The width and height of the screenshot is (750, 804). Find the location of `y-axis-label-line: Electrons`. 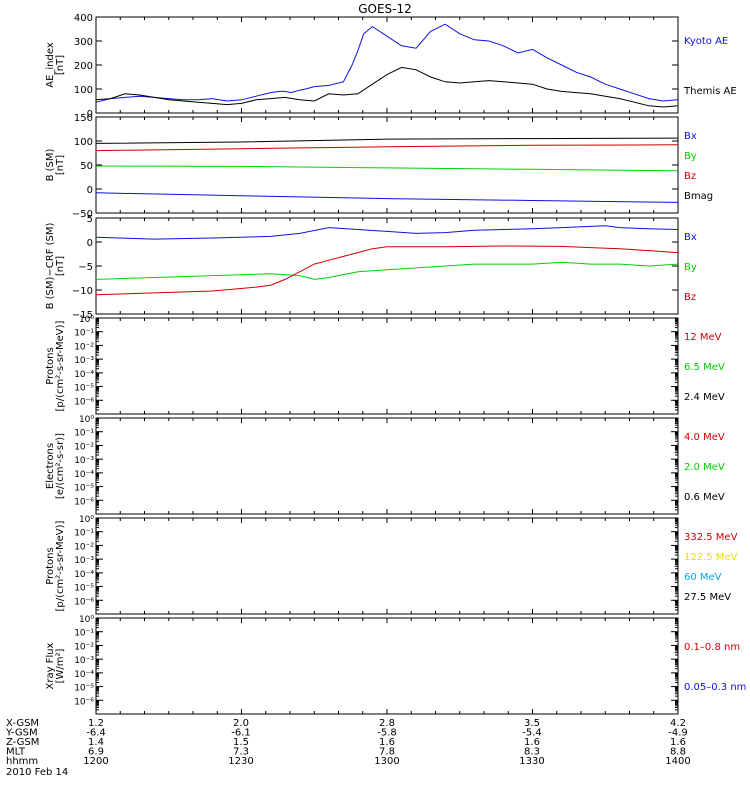

y-axis-label-line: Electrons is located at coordinates (50, 466).